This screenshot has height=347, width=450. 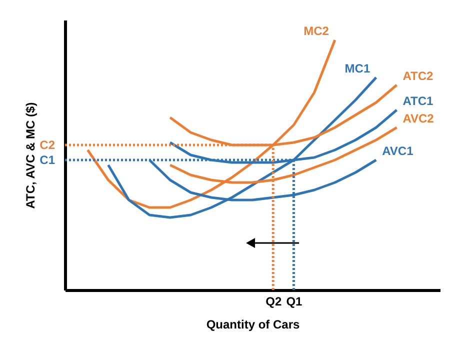 I want to click on series-label: ATC2, so click(x=418, y=76).